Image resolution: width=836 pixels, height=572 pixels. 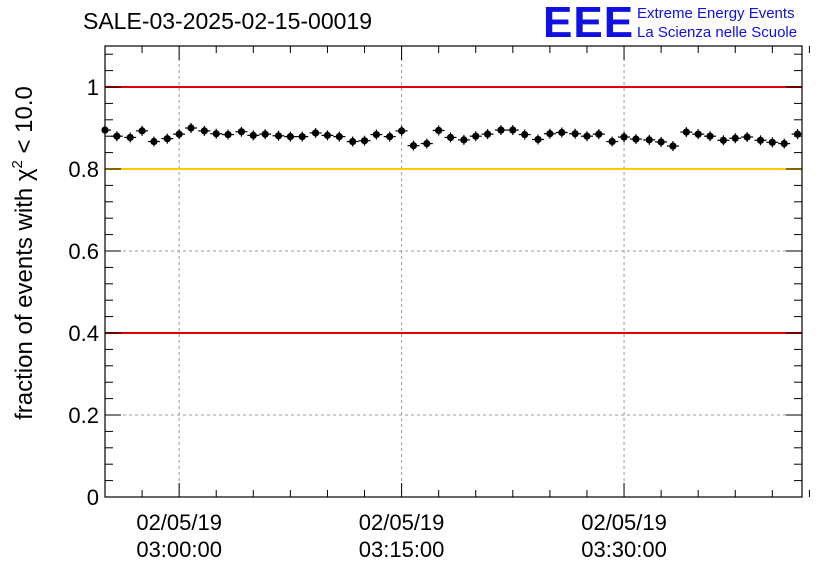 I want to click on data-points, so click(x=451, y=137).